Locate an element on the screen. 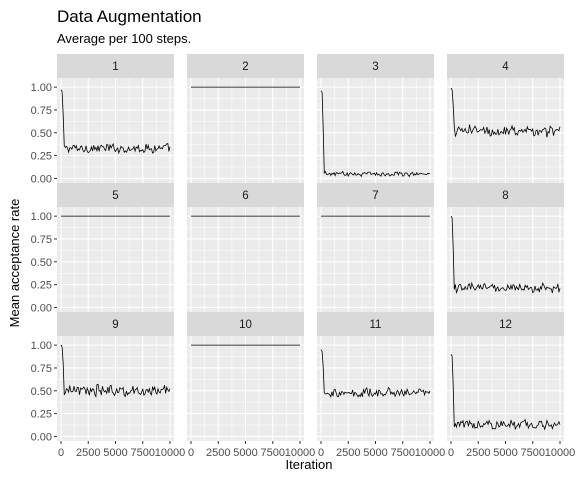 The image size is (576, 480). facet-panel-11: 11 0 2500 5000 7500 10000 is located at coordinates (381, 385).